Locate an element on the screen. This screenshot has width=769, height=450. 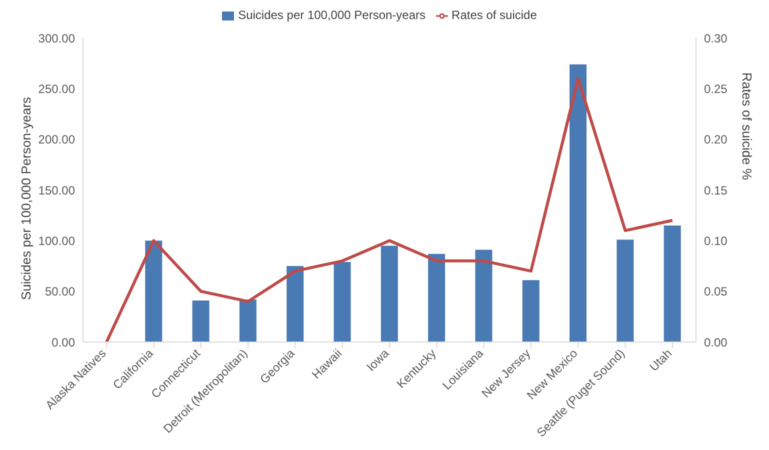
y2-tick-label: 0.05 is located at coordinates (716, 291).